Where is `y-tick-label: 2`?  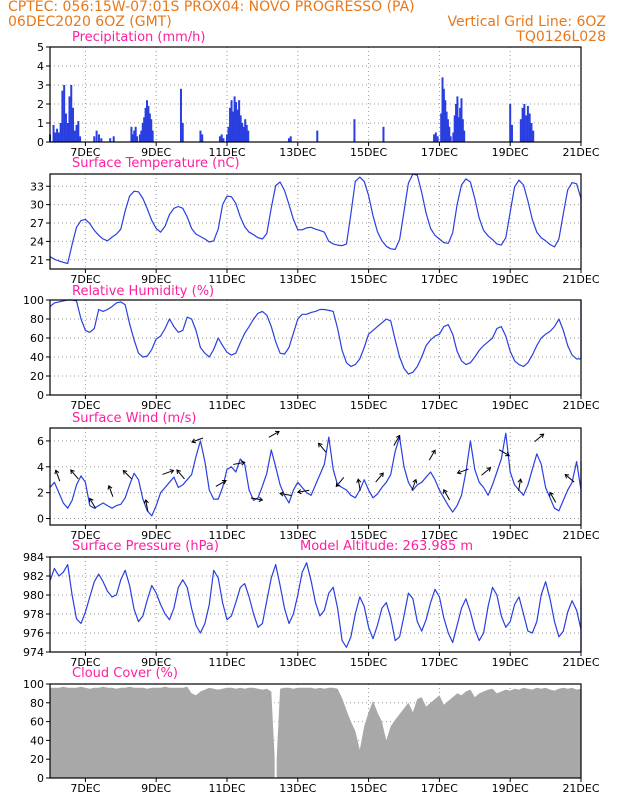
y-tick-label: 2 is located at coordinates (40, 104).